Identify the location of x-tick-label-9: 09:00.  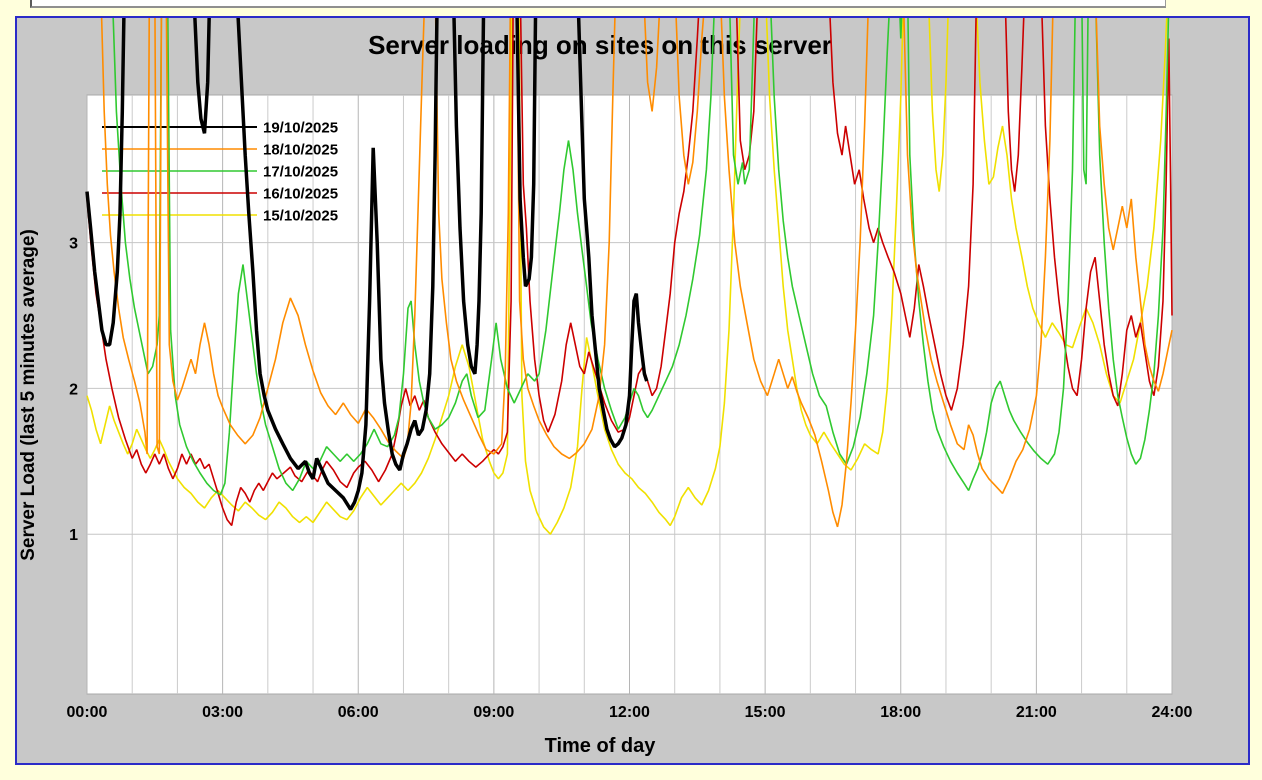
(493, 712).